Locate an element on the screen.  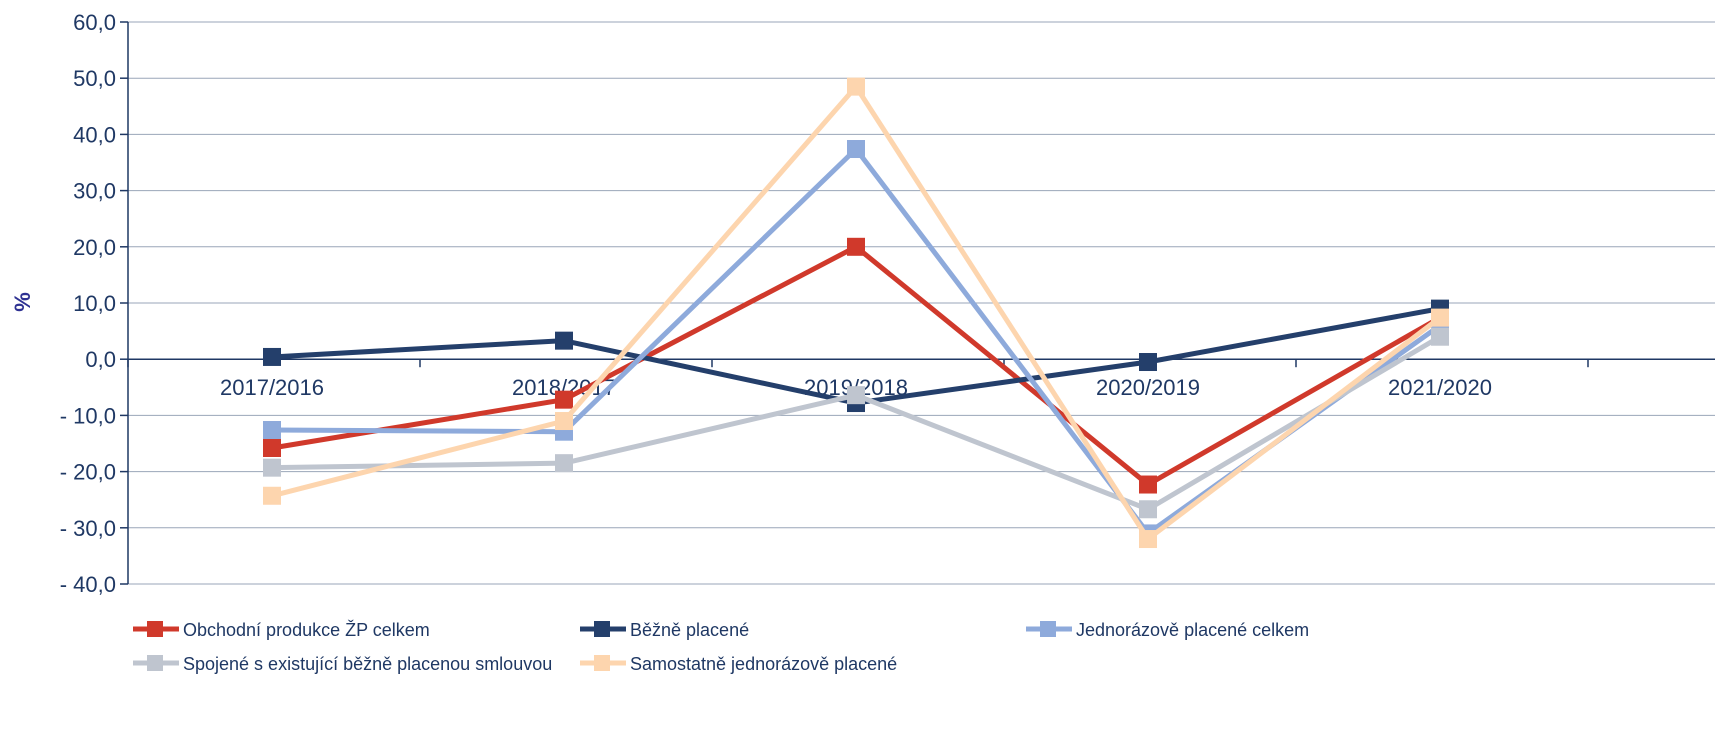
x-tick-label: 2017/2016 is located at coordinates (272, 387).